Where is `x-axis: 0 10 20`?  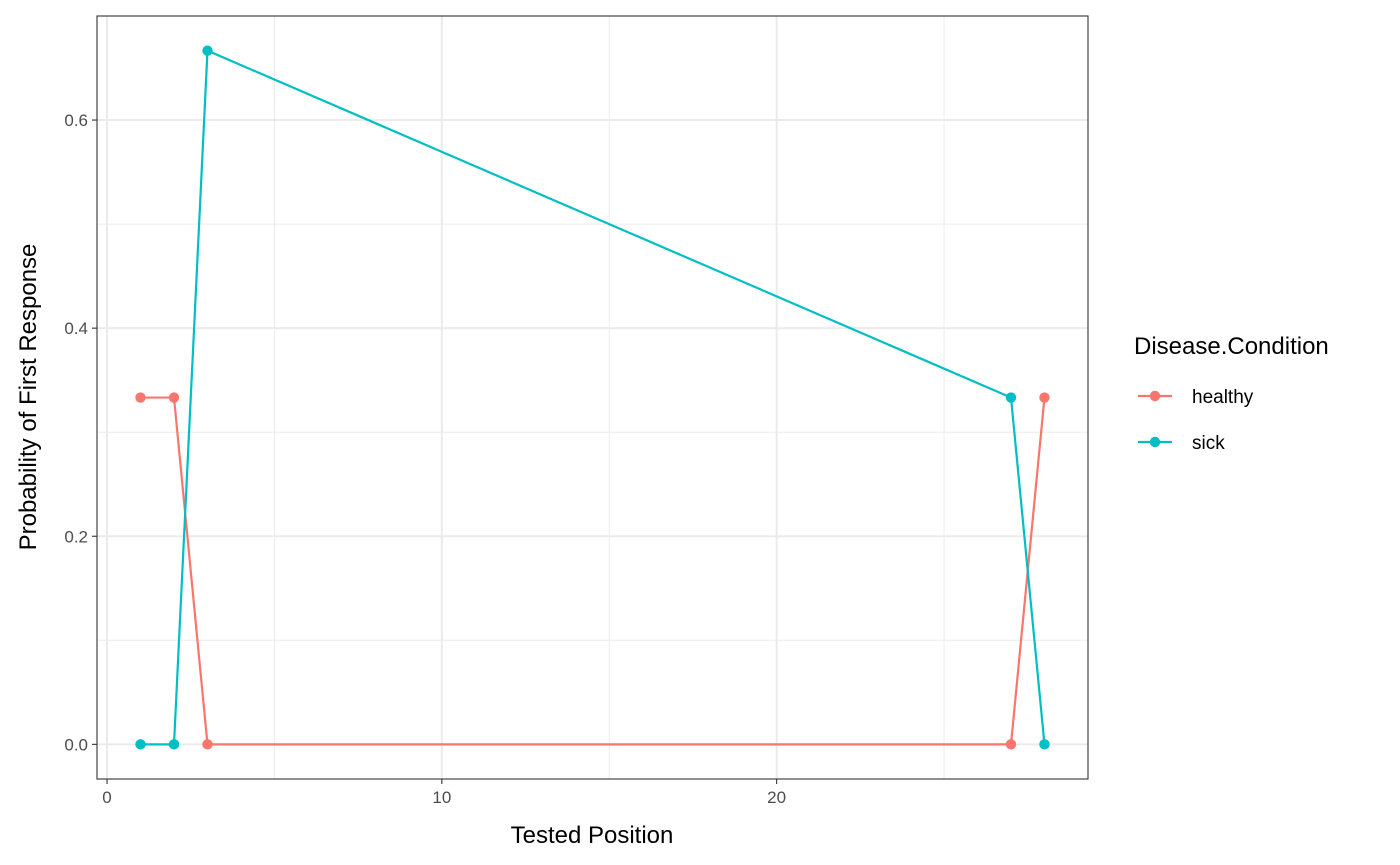 x-axis: 0 10 20 is located at coordinates (444, 793).